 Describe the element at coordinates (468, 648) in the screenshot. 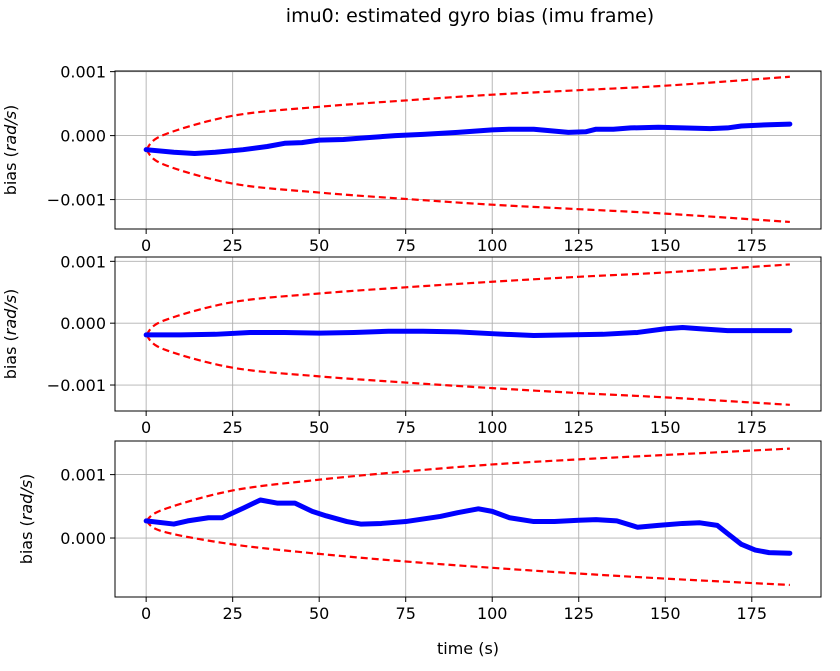

I see `x-axis-label: time (s)` at that location.